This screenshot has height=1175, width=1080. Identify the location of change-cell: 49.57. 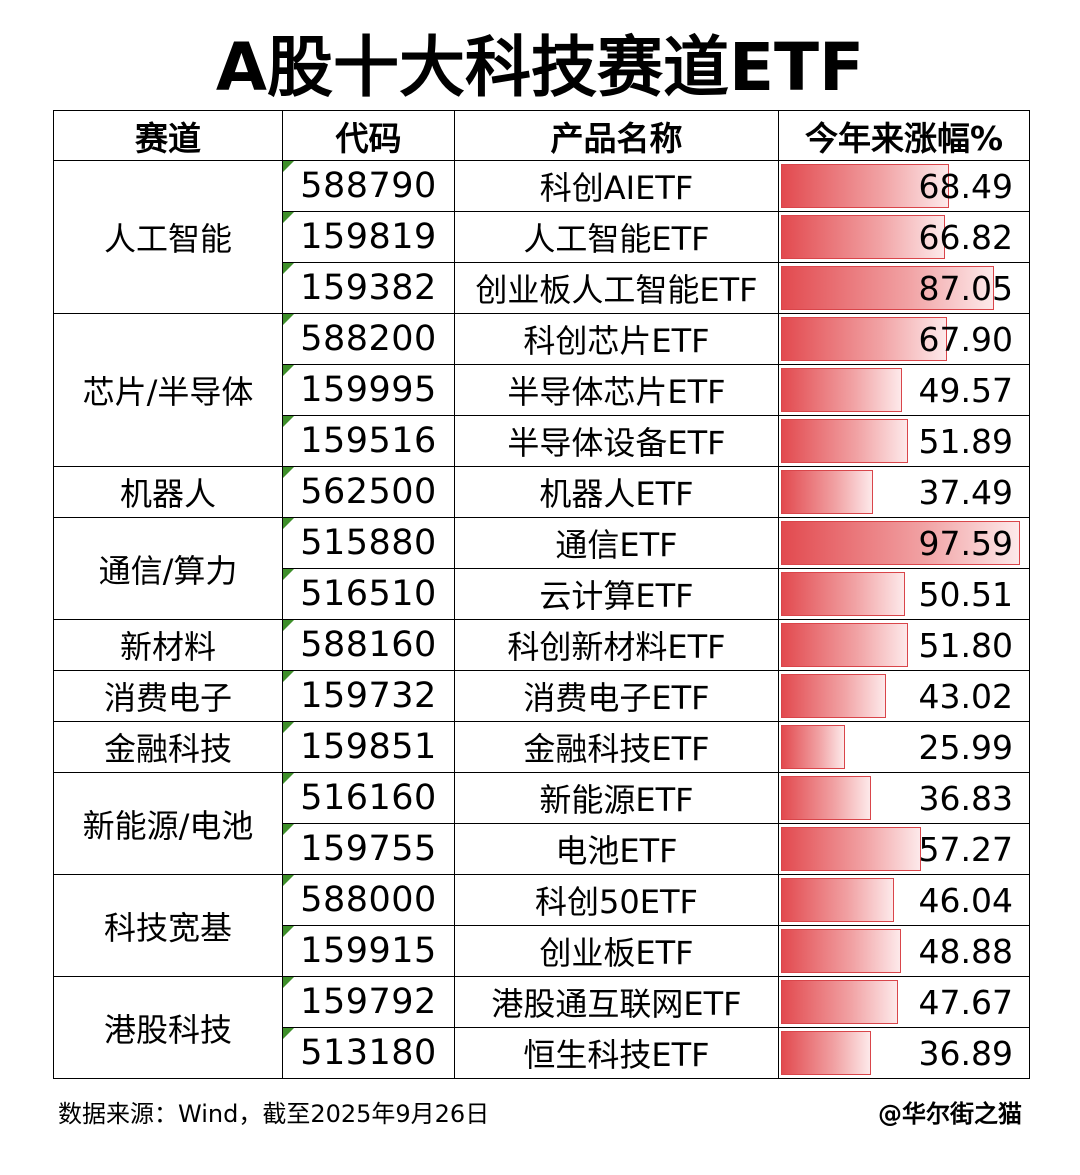
(904, 390).